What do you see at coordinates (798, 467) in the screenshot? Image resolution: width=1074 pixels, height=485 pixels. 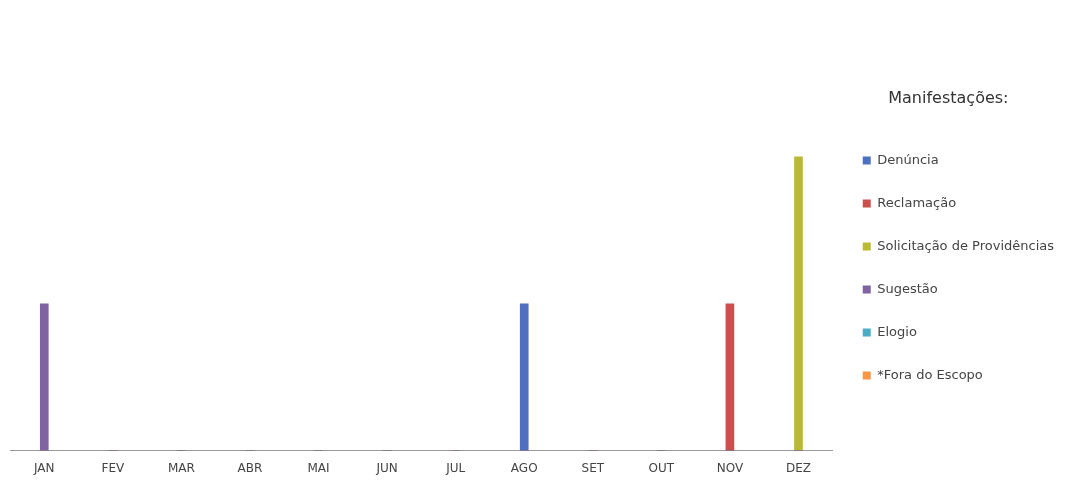 I see `x-tick-label: DEZ` at bounding box center [798, 467].